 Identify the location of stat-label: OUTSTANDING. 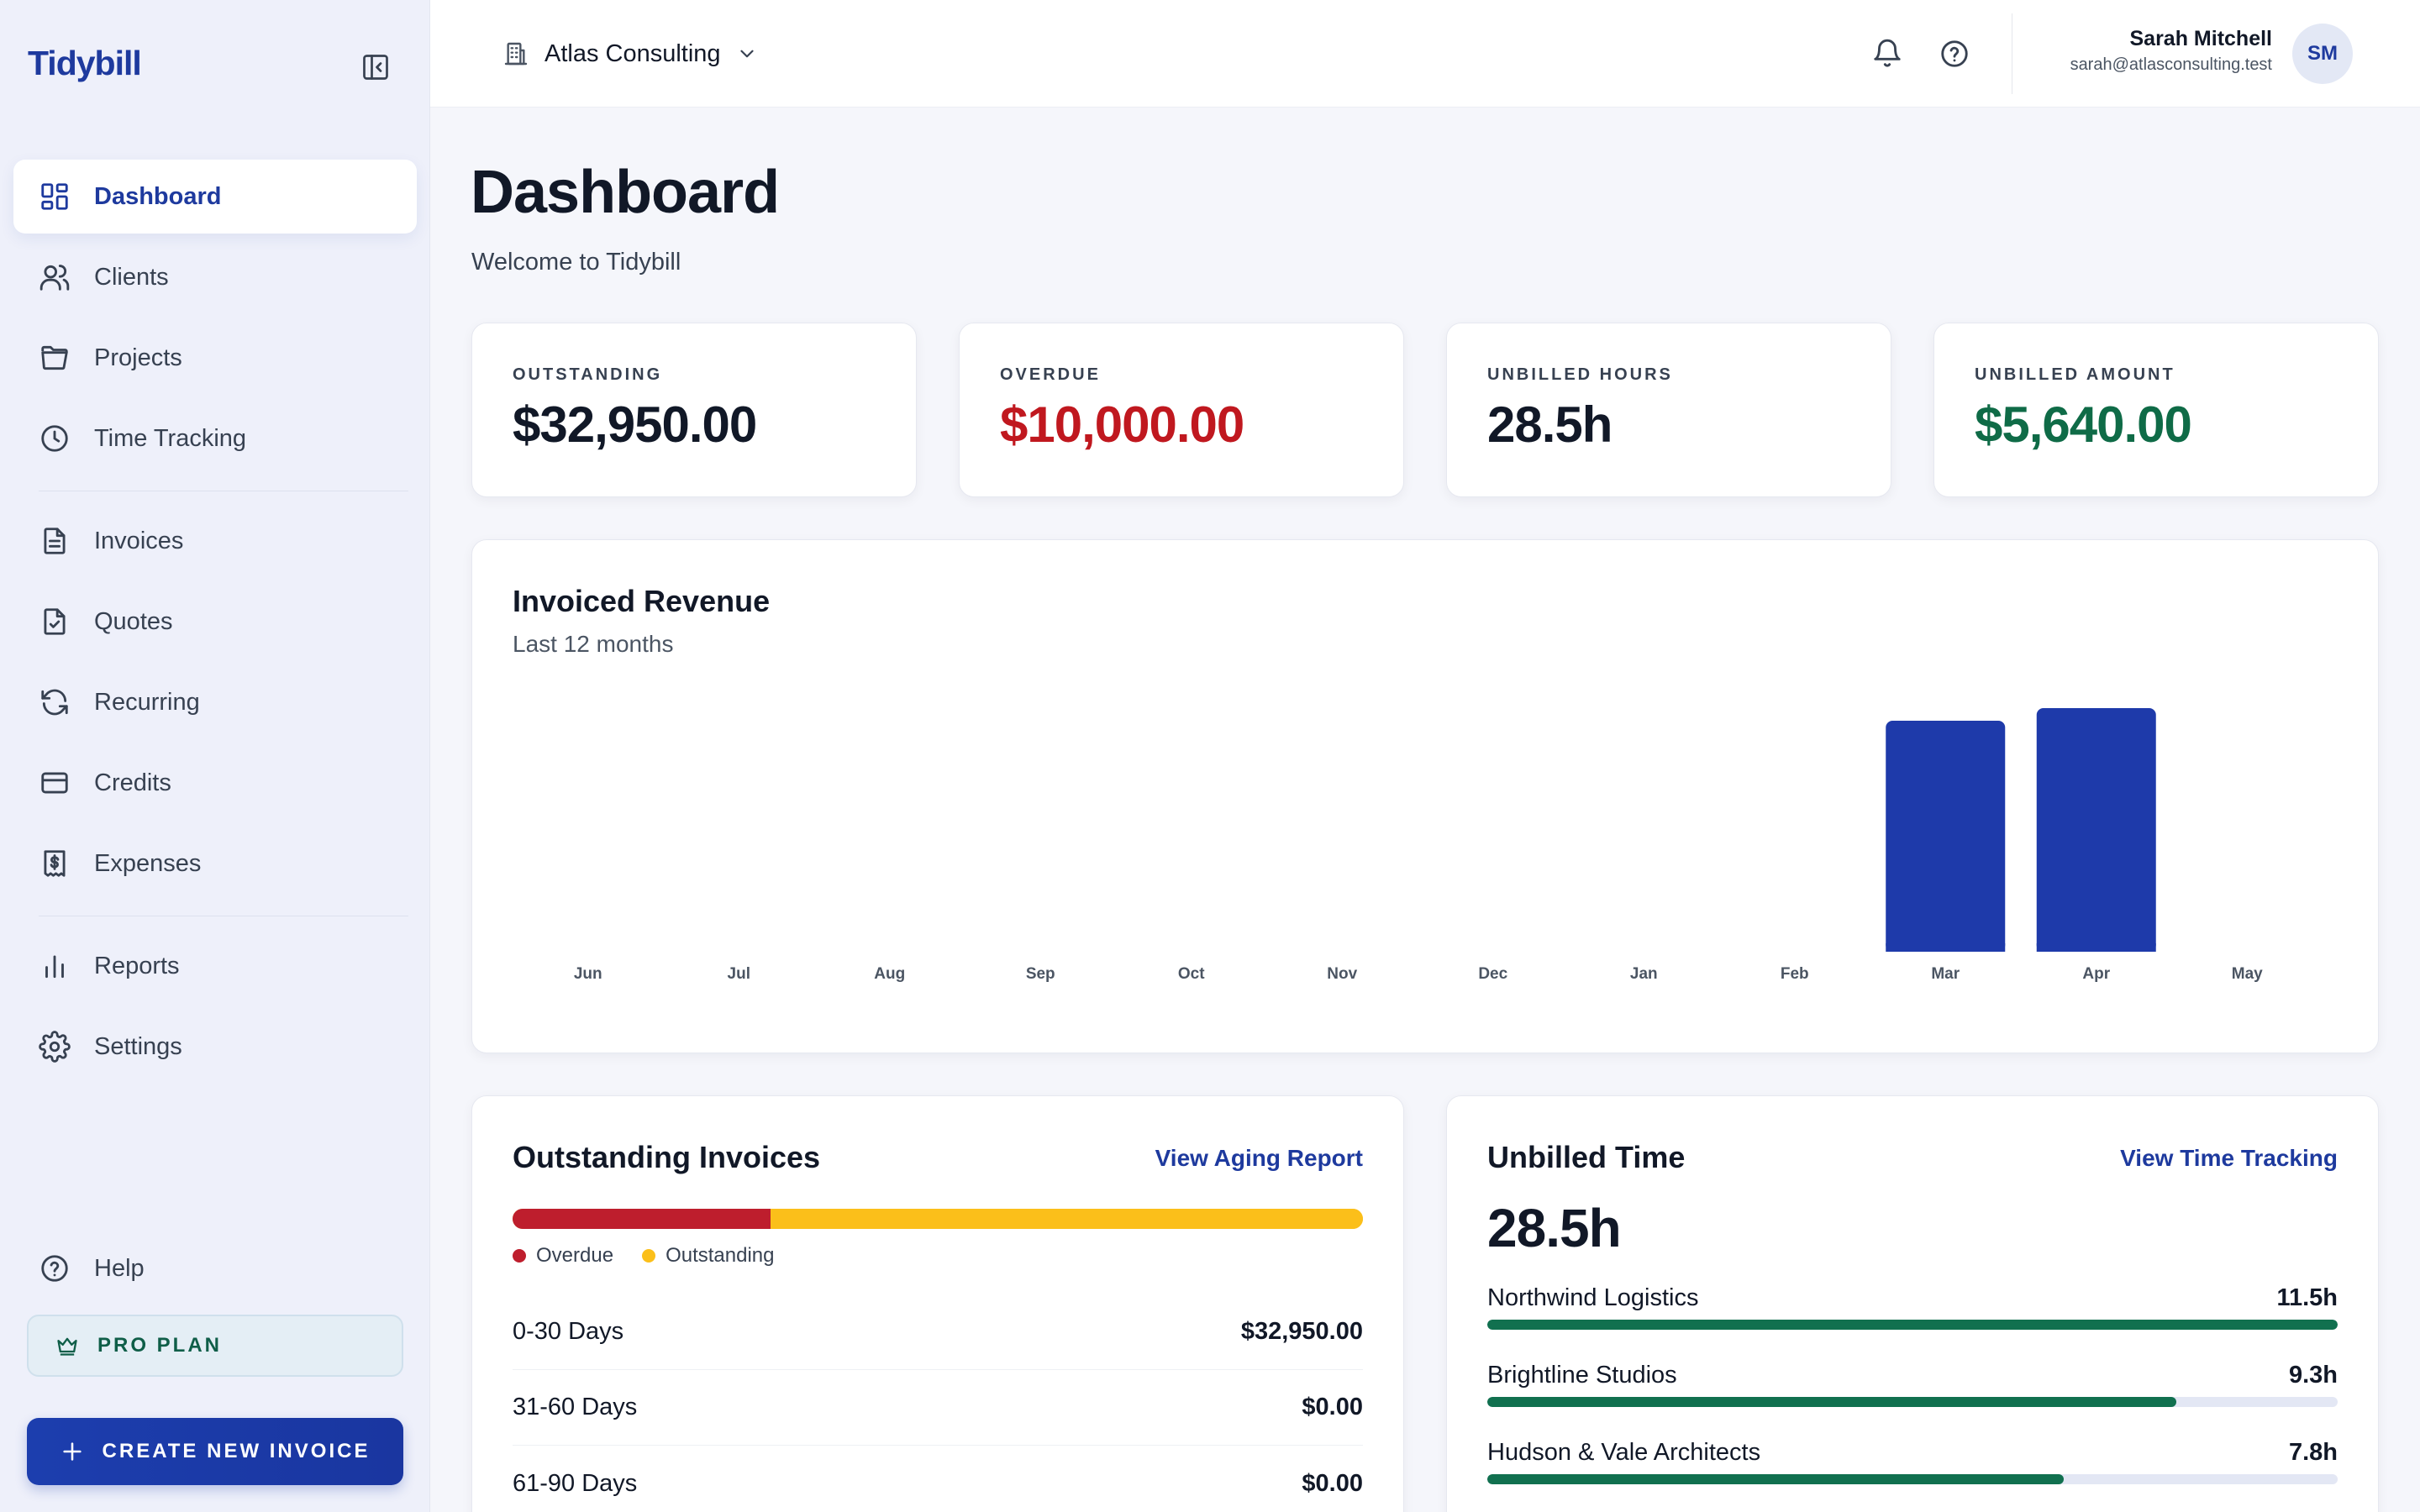
(588, 374).